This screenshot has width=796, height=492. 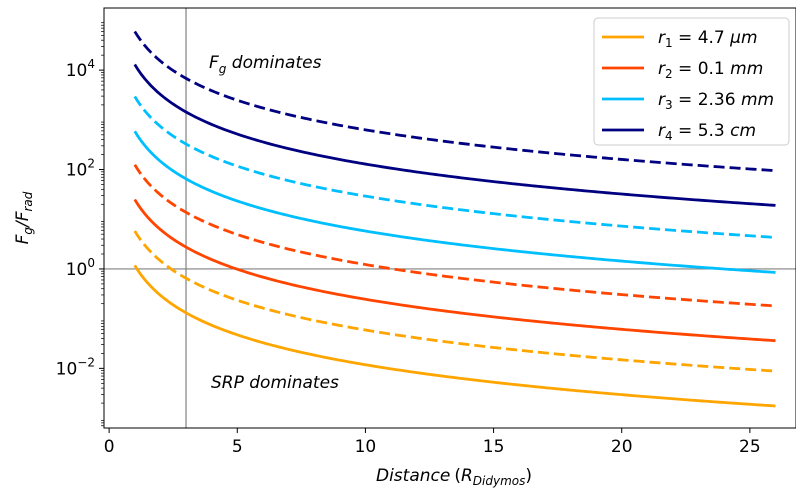 What do you see at coordinates (494, 447) in the screenshot?
I see `x-tick-label: 15` at bounding box center [494, 447].